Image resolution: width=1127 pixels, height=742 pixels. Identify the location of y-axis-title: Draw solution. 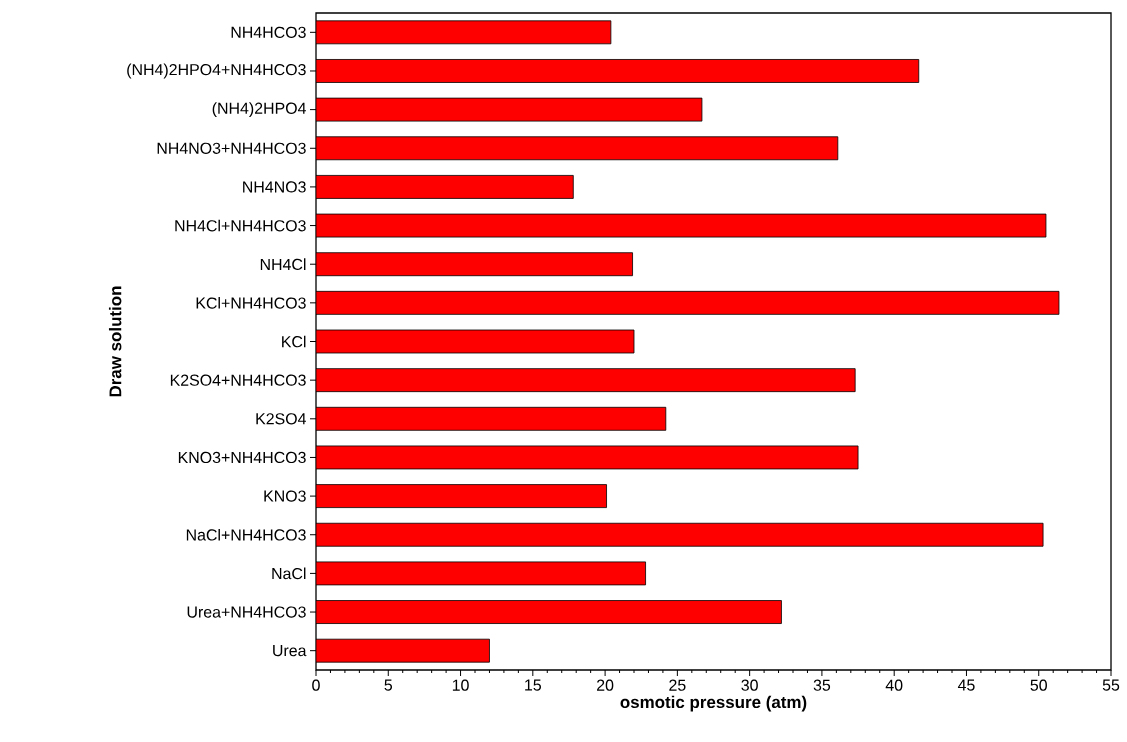
(115, 341).